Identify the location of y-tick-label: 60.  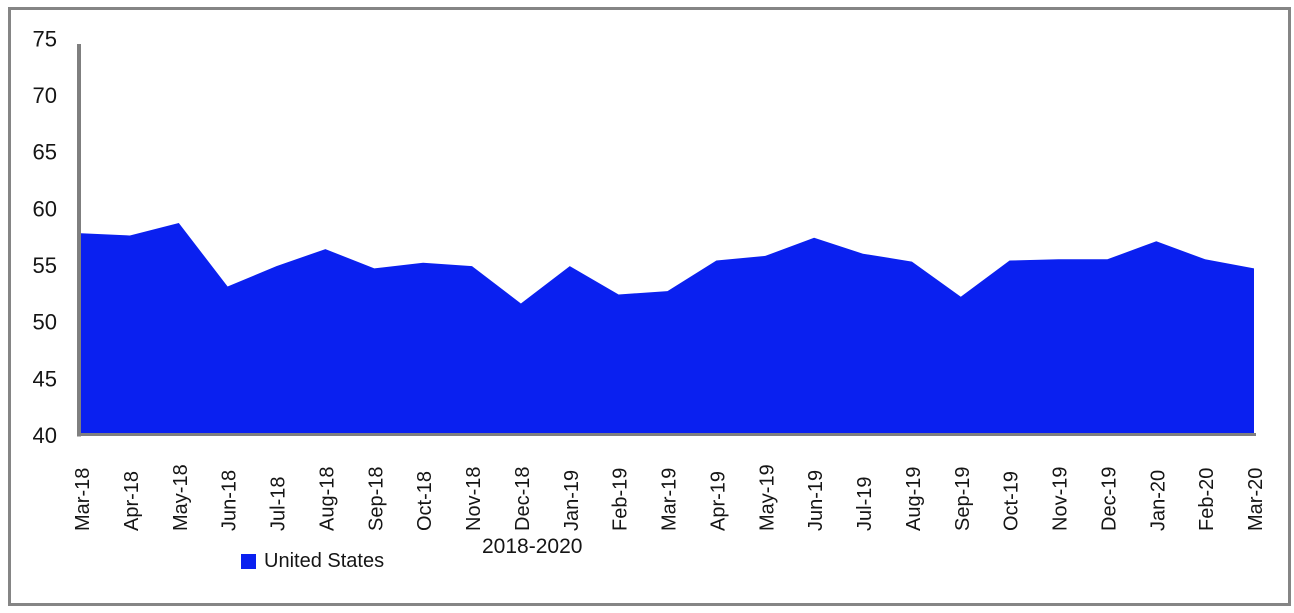
(45, 208).